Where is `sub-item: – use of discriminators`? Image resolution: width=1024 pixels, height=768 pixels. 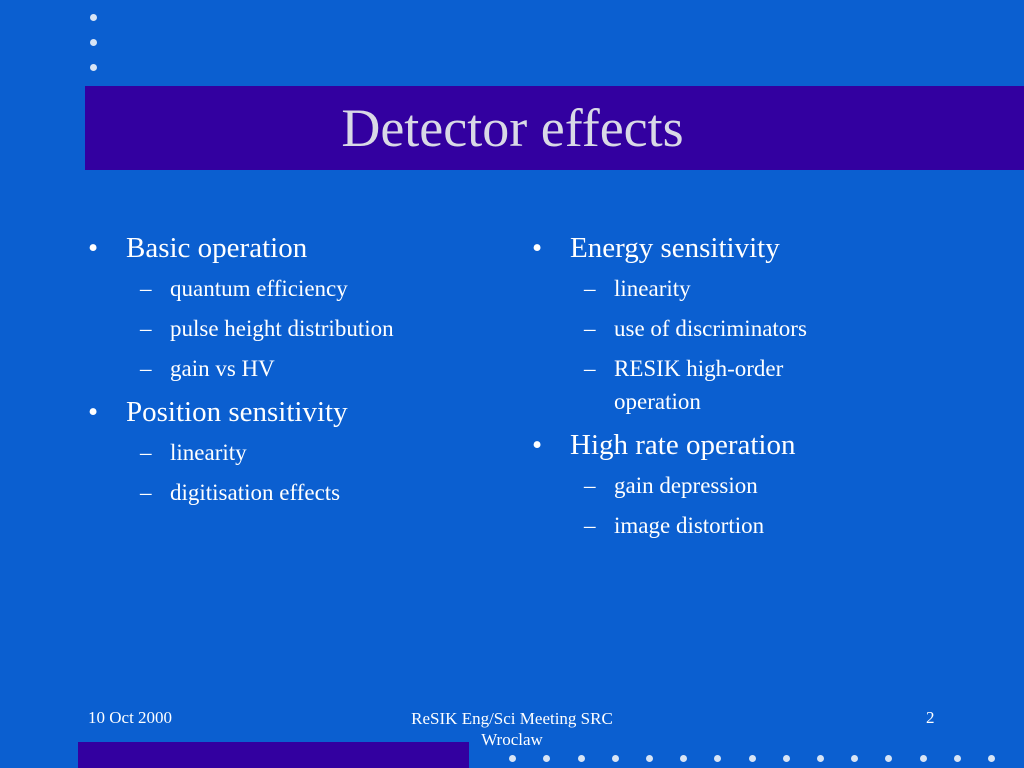
sub-item: – use of discriminators is located at coordinates (752, 328).